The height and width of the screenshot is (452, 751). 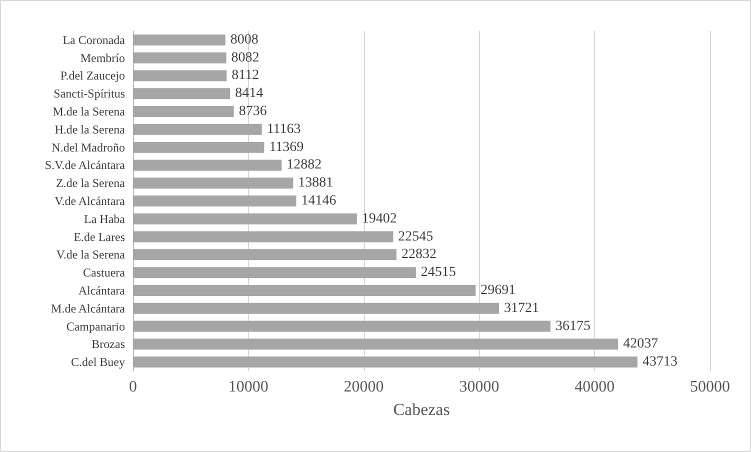 What do you see at coordinates (418, 254) in the screenshot?
I see `data-label: 22832` at bounding box center [418, 254].